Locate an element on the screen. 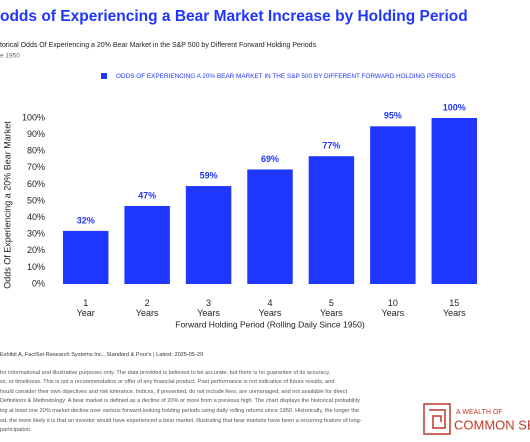 Image resolution: width=530 pixels, height=442 pixels. y-tick-label: 0% is located at coordinates (38, 283).